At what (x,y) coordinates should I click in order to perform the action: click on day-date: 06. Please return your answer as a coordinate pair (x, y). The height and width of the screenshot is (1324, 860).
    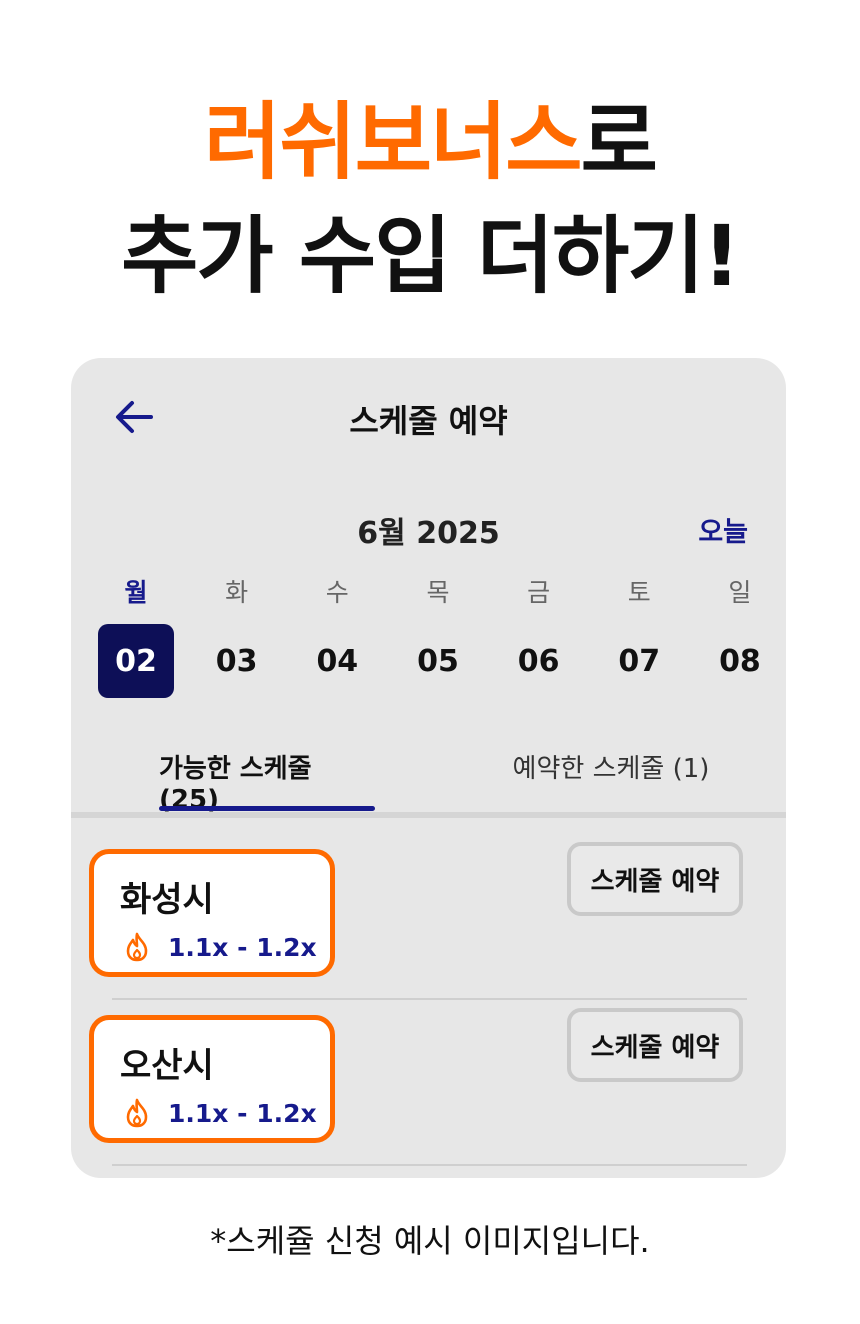
    Looking at the image, I should click on (538, 661).